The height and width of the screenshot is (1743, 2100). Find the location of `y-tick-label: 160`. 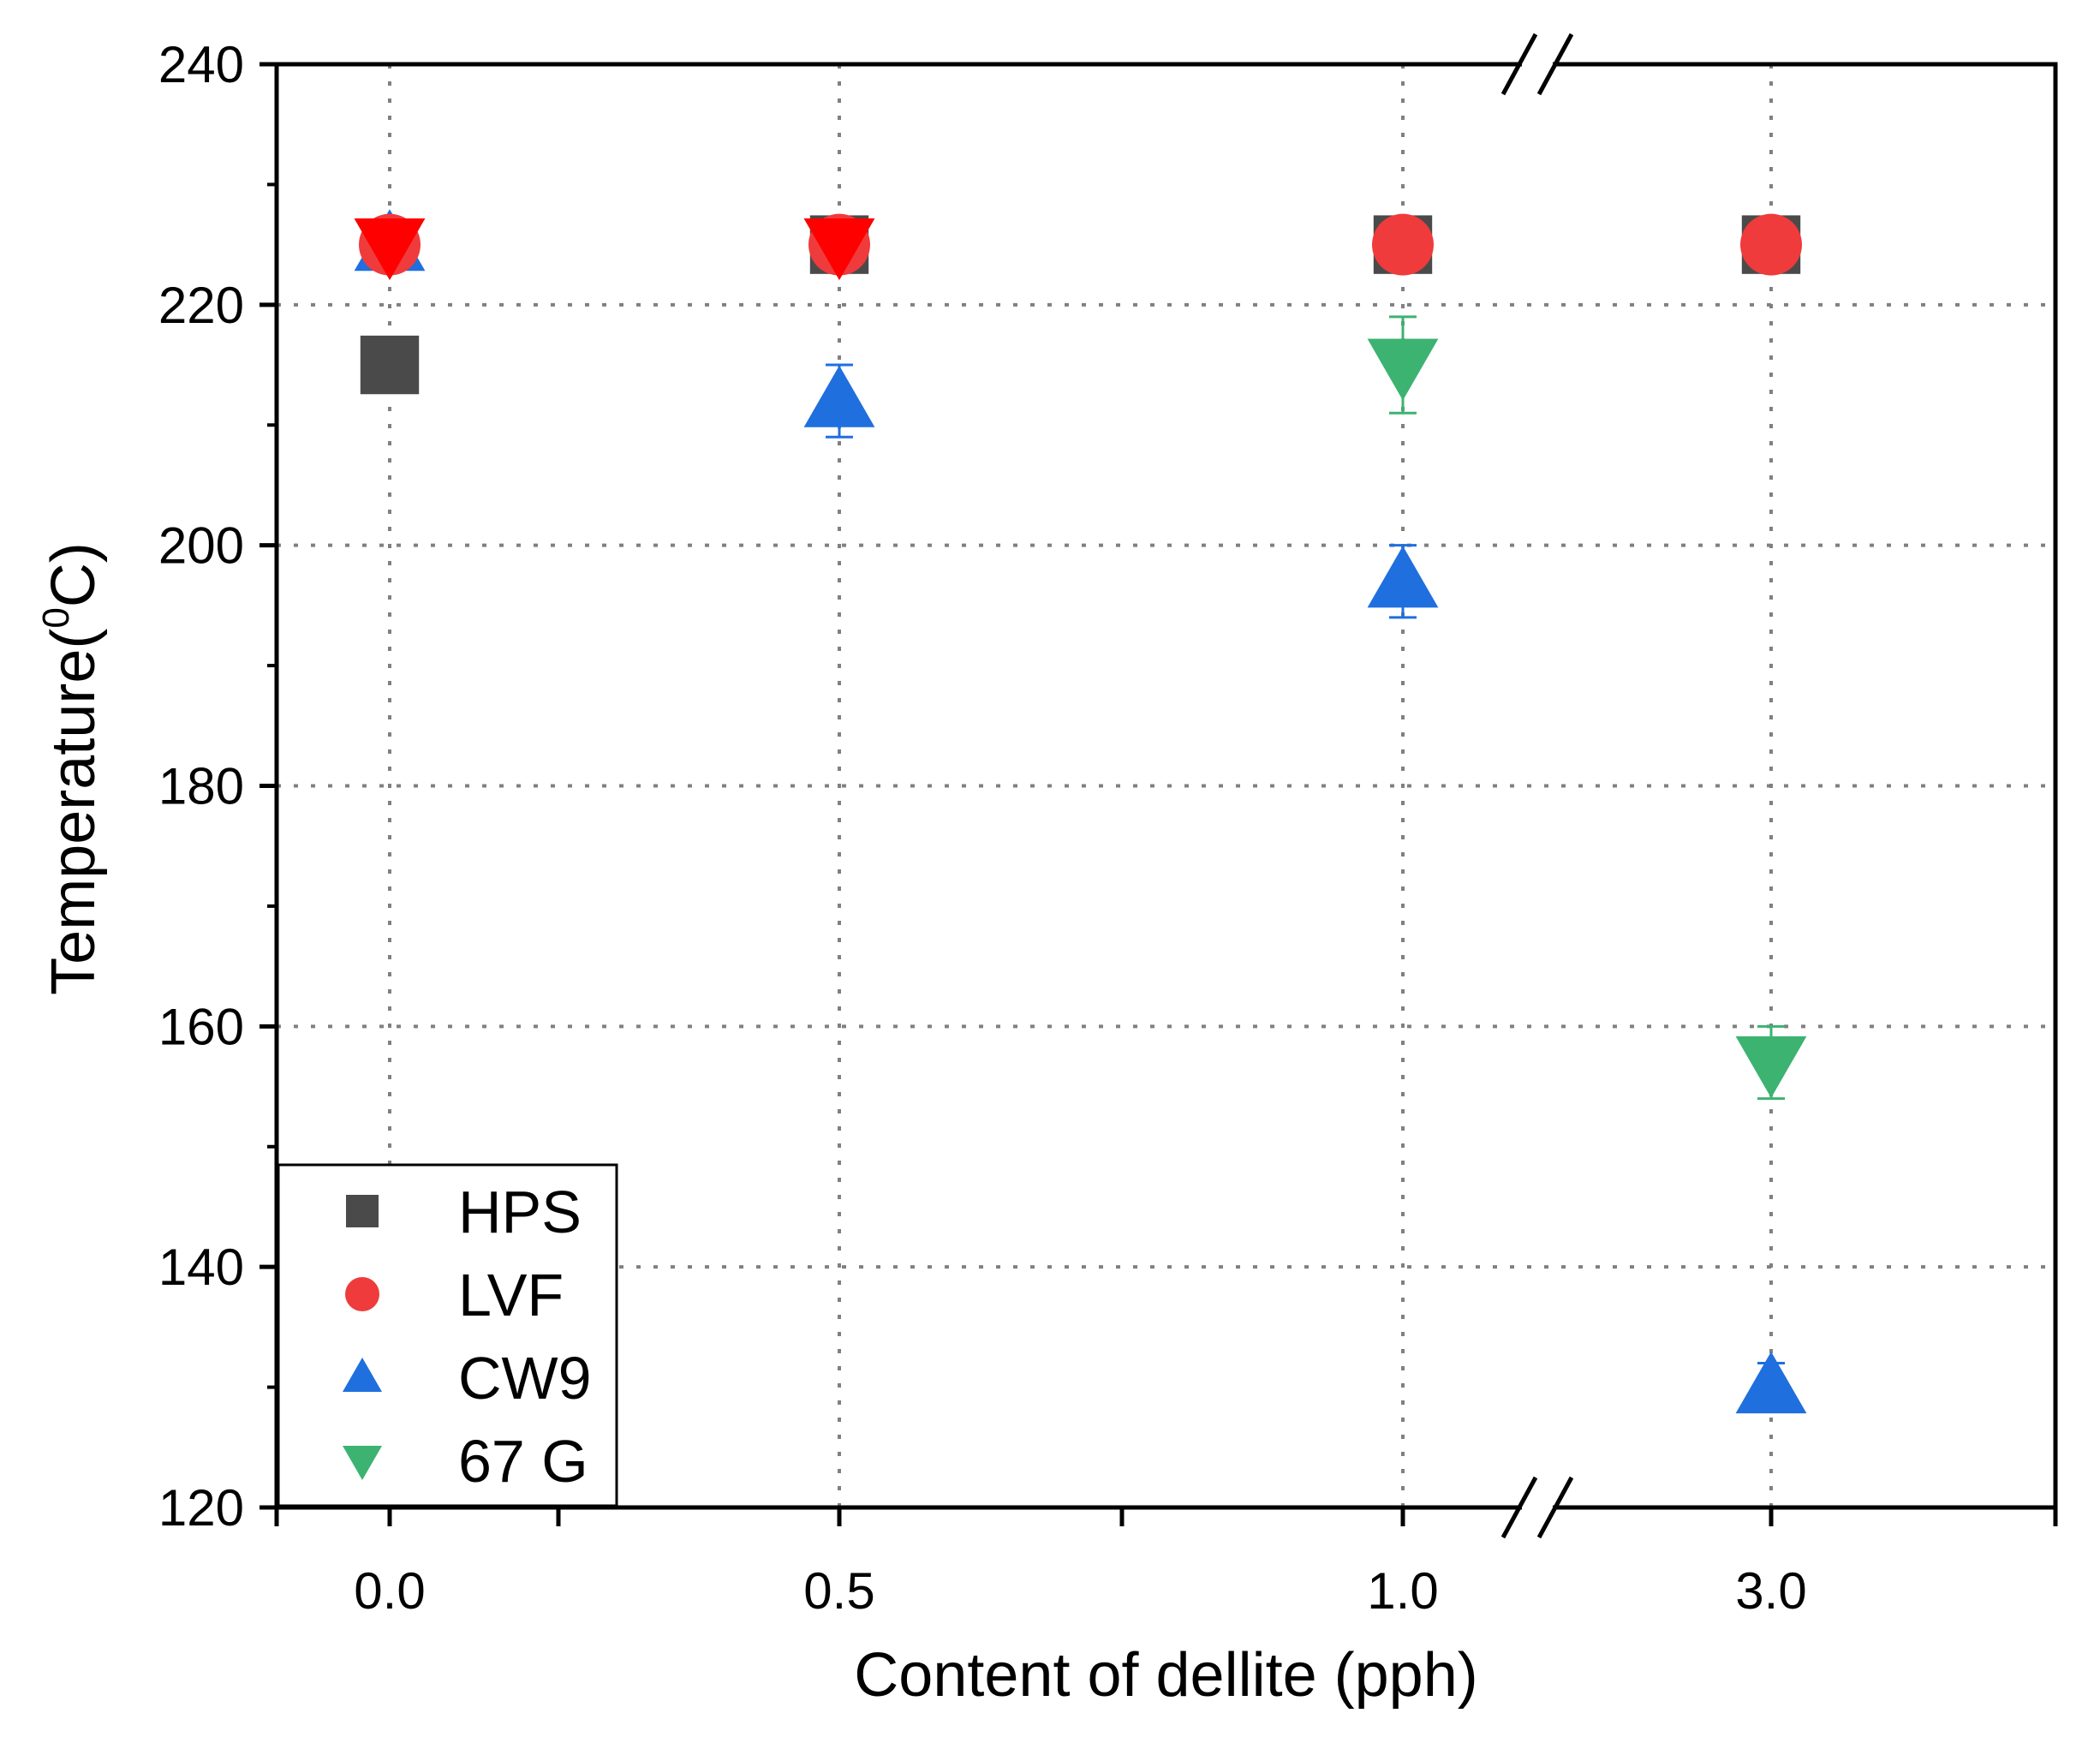

y-tick-label: 160 is located at coordinates (201, 1026).